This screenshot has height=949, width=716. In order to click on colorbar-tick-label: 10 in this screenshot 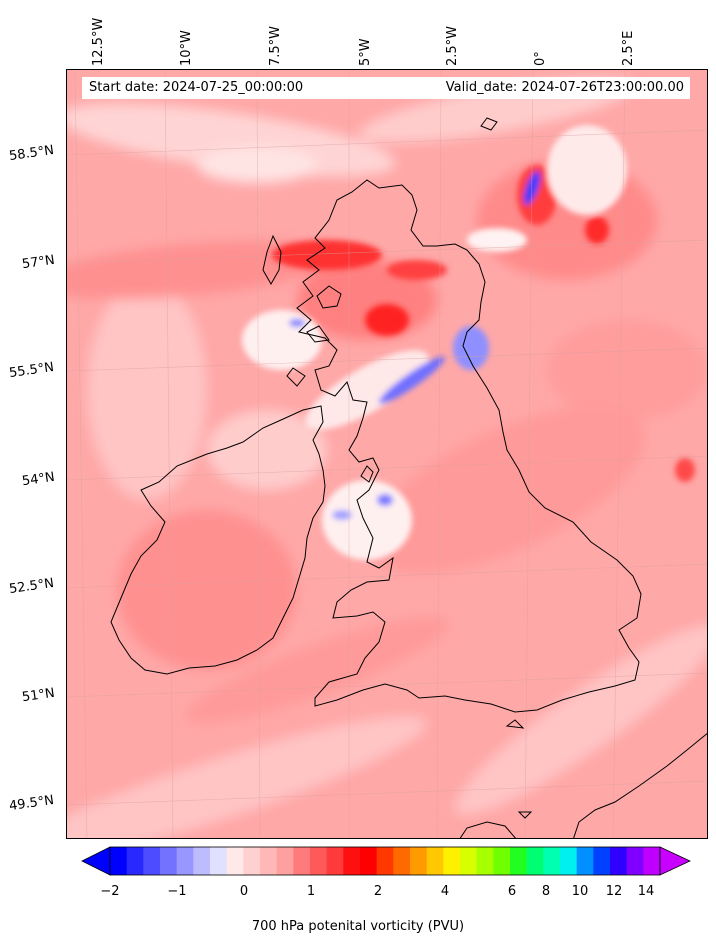, I will do `click(580, 891)`.